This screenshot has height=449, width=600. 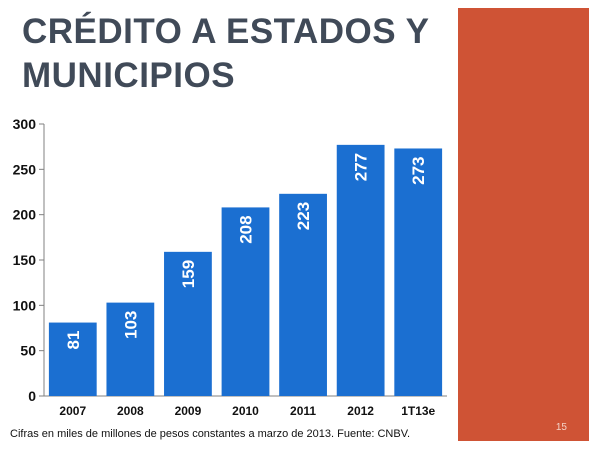 What do you see at coordinates (130, 411) in the screenshot?
I see `x-tick-label: 2008` at bounding box center [130, 411].